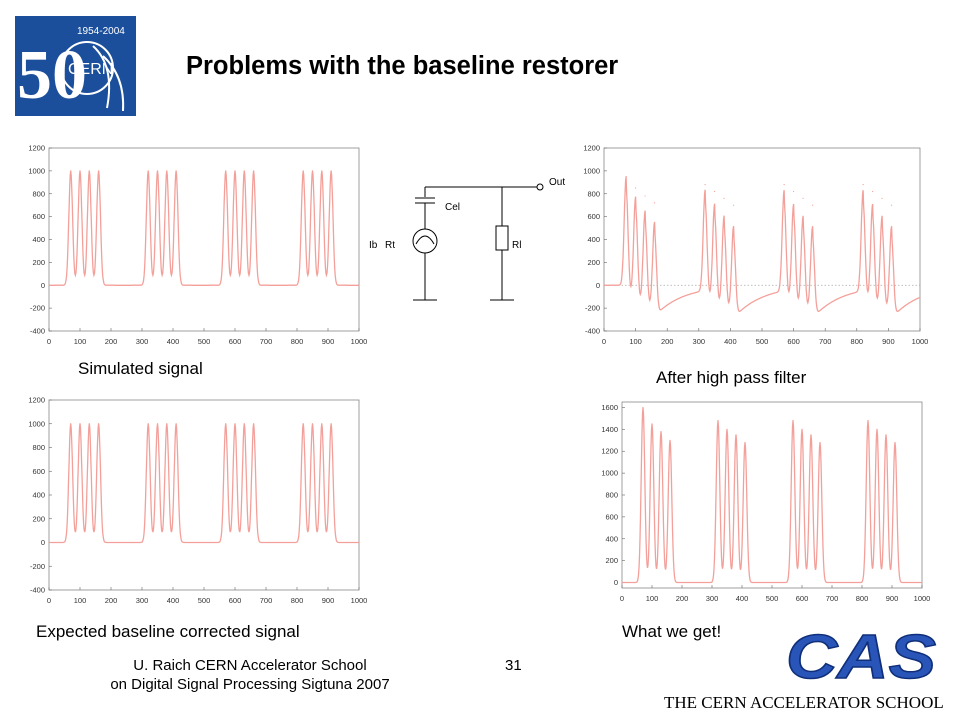 The height and width of the screenshot is (720, 960). I want to click on plot-frame, so click(762, 239).